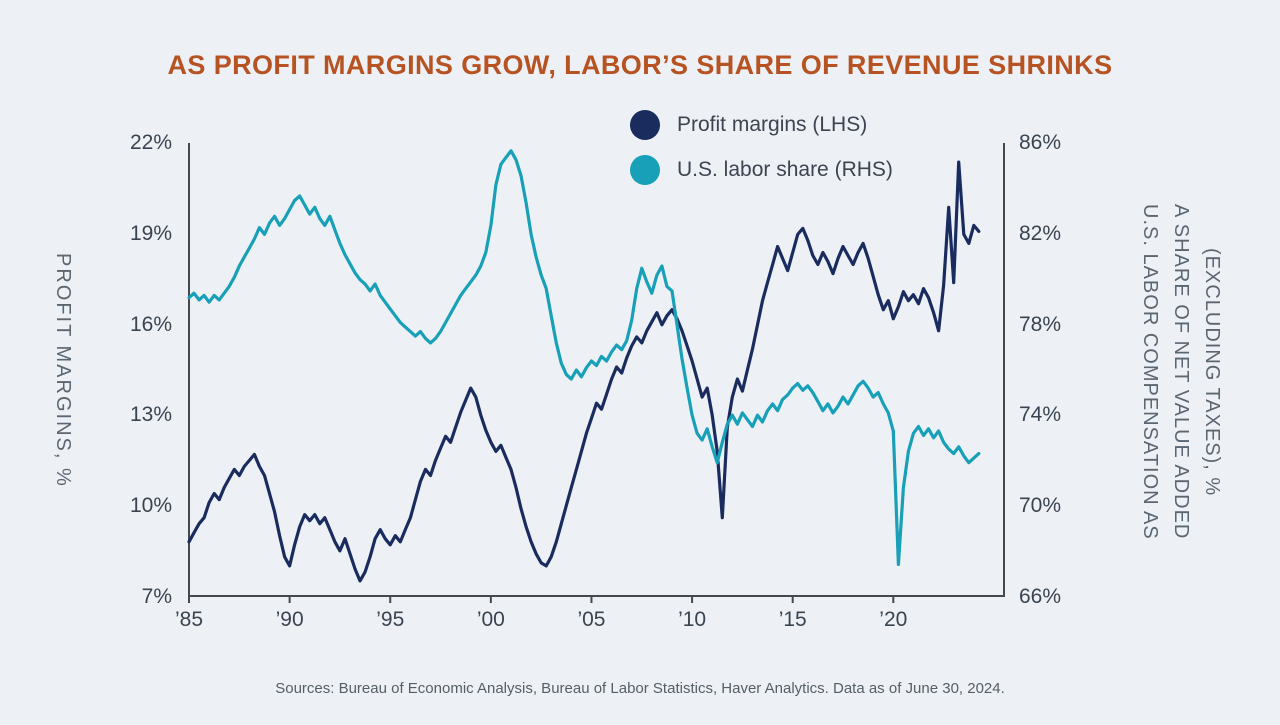 Image resolution: width=1280 pixels, height=725 pixels. Describe the element at coordinates (785, 169) in the screenshot. I see `legend-label-labor-share: U.S. labor share (RHS)` at that location.